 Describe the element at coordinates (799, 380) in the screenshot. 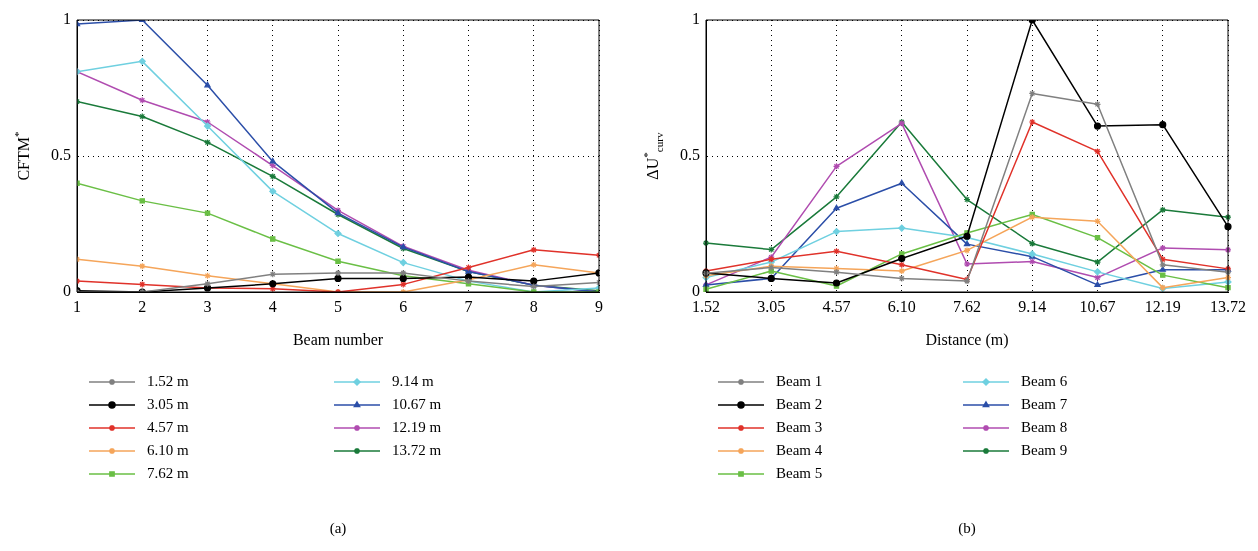

I see `legend-label: Beam 1` at that location.